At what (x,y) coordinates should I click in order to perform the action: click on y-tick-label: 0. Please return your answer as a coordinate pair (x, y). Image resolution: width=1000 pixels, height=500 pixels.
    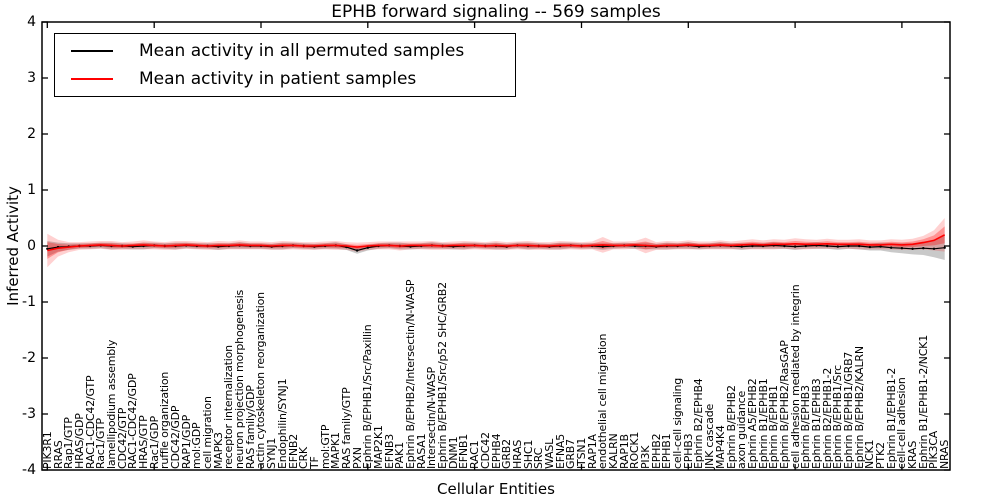
    Looking at the image, I should click on (31, 246).